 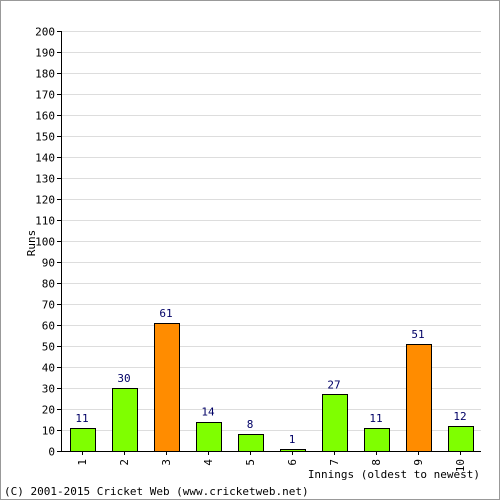 What do you see at coordinates (45, 137) in the screenshot?
I see `y-tick-label: 150` at bounding box center [45, 137].